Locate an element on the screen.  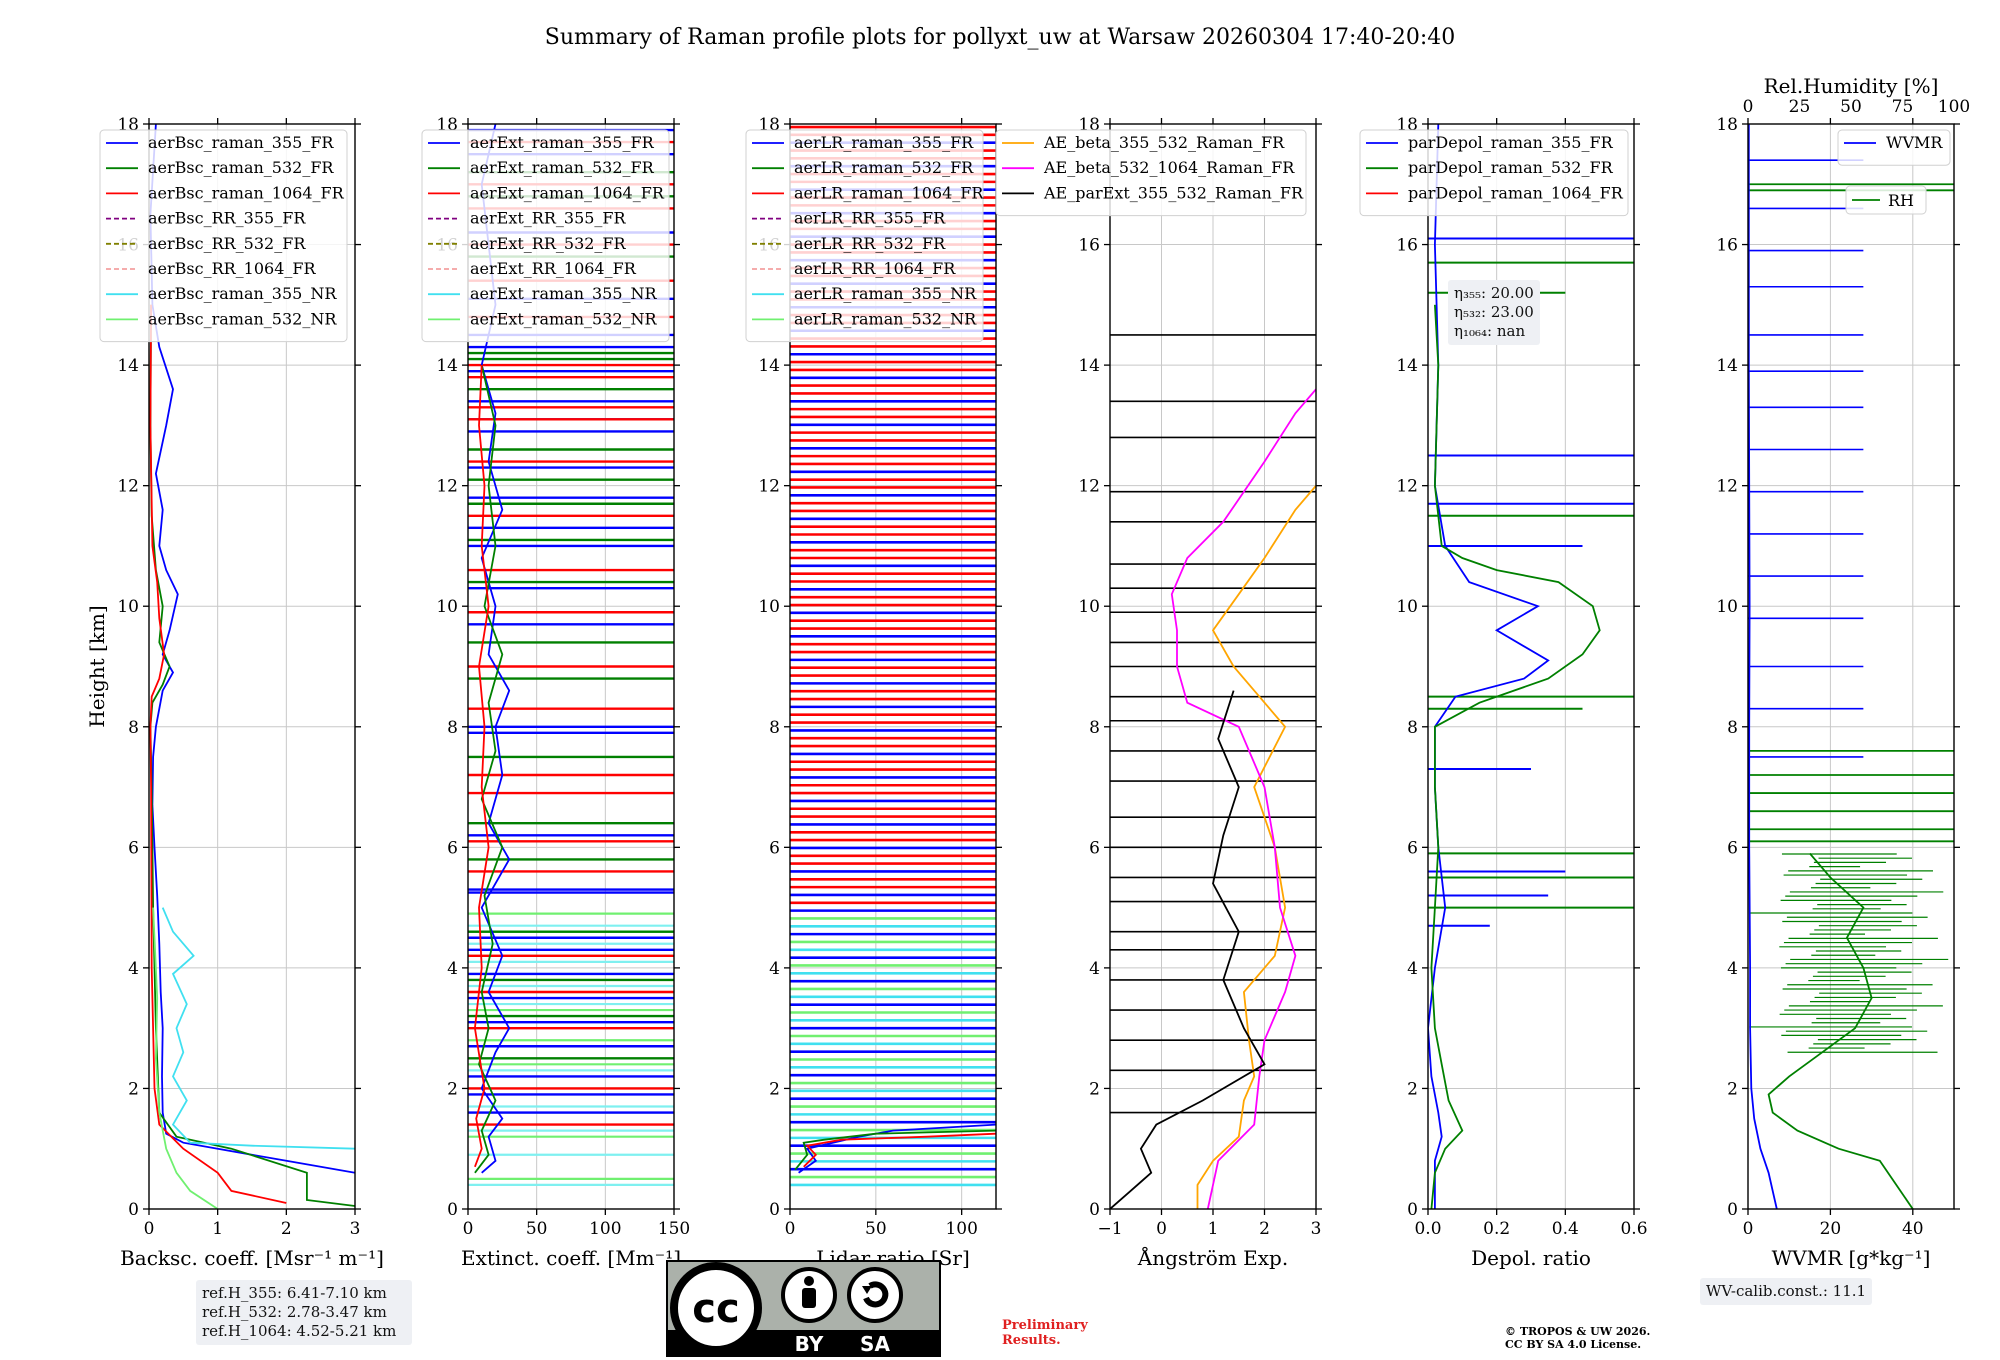
copyright-line-2: CC BY SA 4.0 License. is located at coordinates (1573, 1344).